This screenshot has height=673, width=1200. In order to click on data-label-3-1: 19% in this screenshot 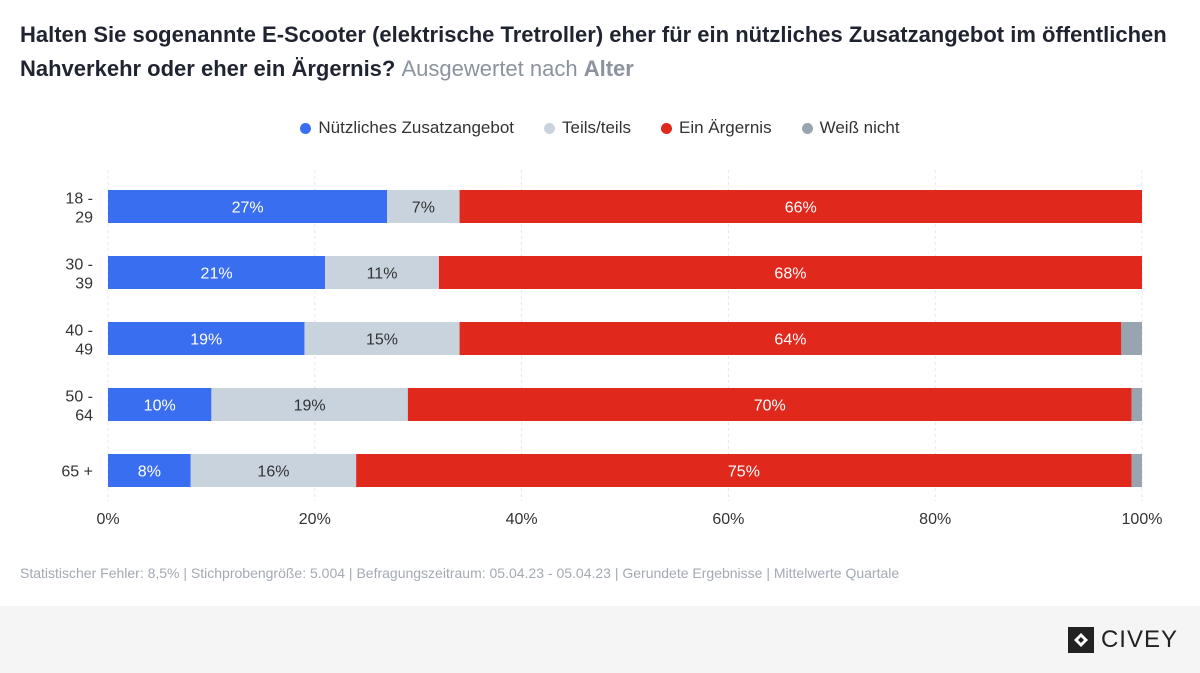, I will do `click(310, 406)`.